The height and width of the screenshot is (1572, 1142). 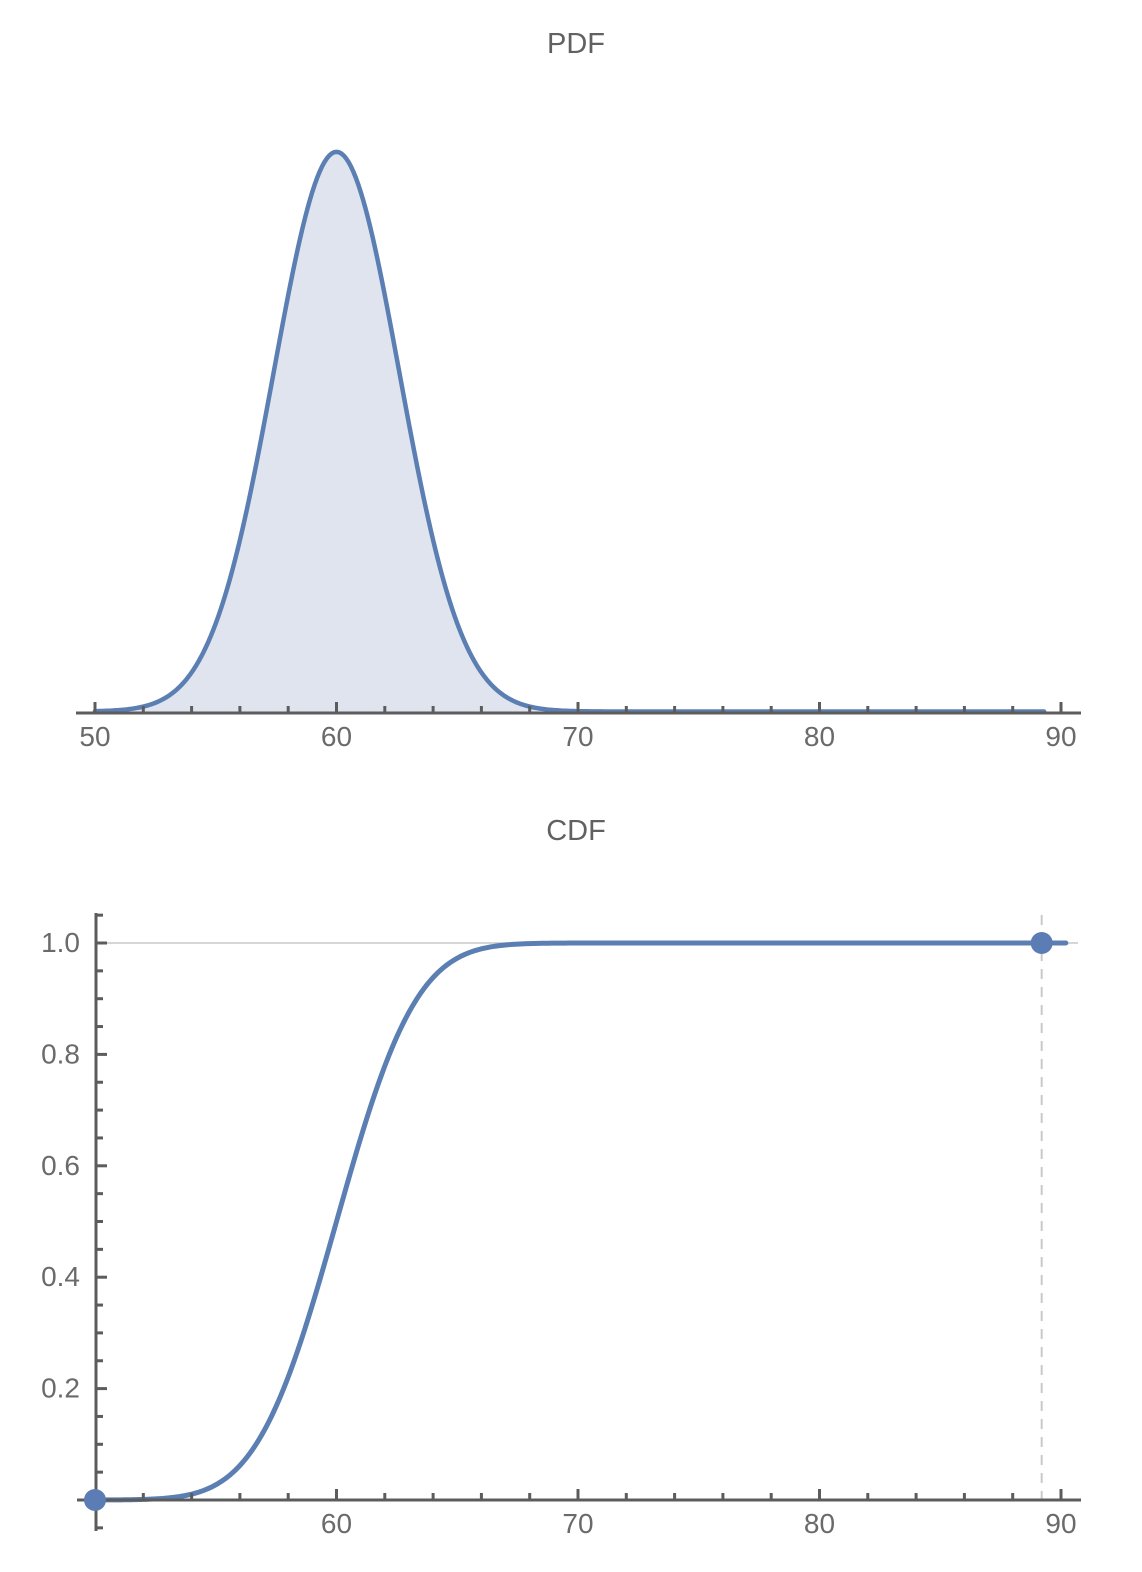 I want to click on pdf-chart-title: PDF, so click(x=576, y=44).